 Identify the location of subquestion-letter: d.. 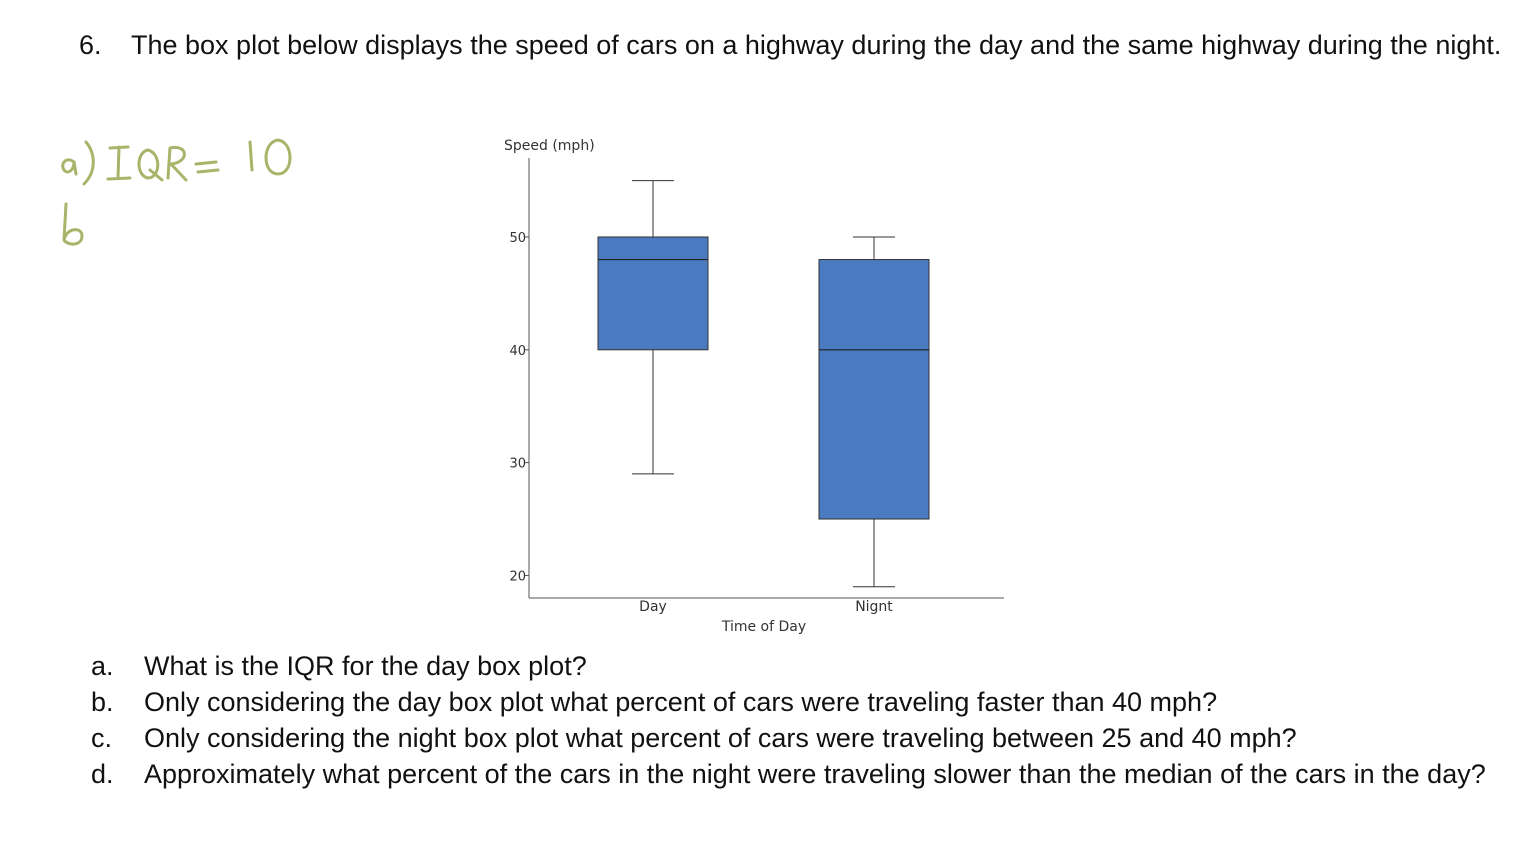
(102, 774).